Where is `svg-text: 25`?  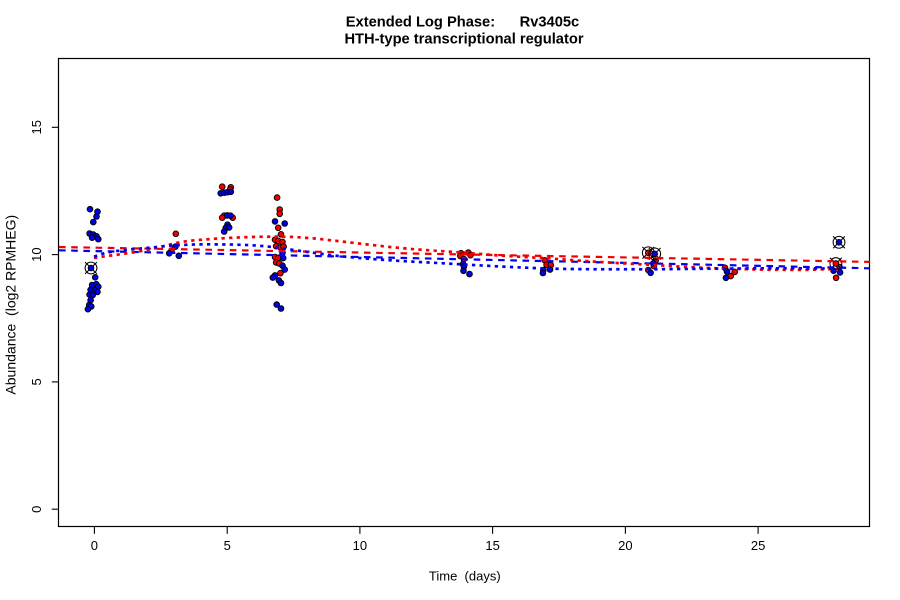
svg-text: 25 is located at coordinates (758, 545).